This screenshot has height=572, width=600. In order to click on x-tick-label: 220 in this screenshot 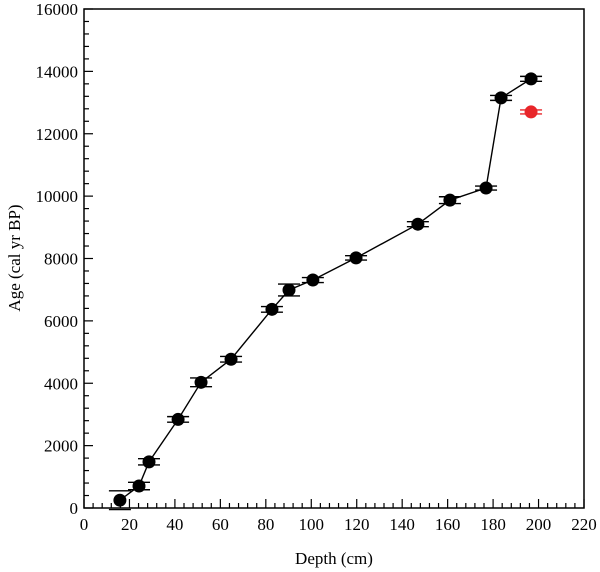, I will do `click(584, 524)`.